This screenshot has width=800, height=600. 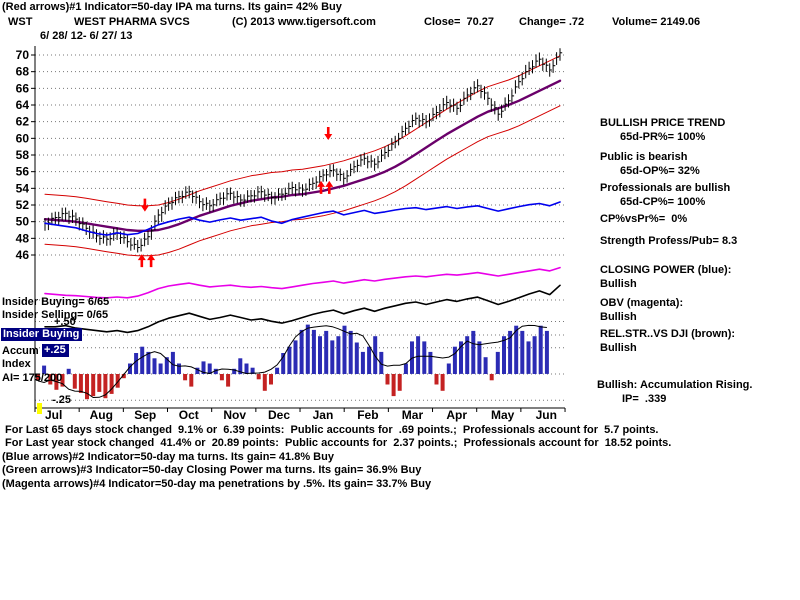 What do you see at coordinates (23, 155) in the screenshot?
I see `y-axis-label: 58` at bounding box center [23, 155].